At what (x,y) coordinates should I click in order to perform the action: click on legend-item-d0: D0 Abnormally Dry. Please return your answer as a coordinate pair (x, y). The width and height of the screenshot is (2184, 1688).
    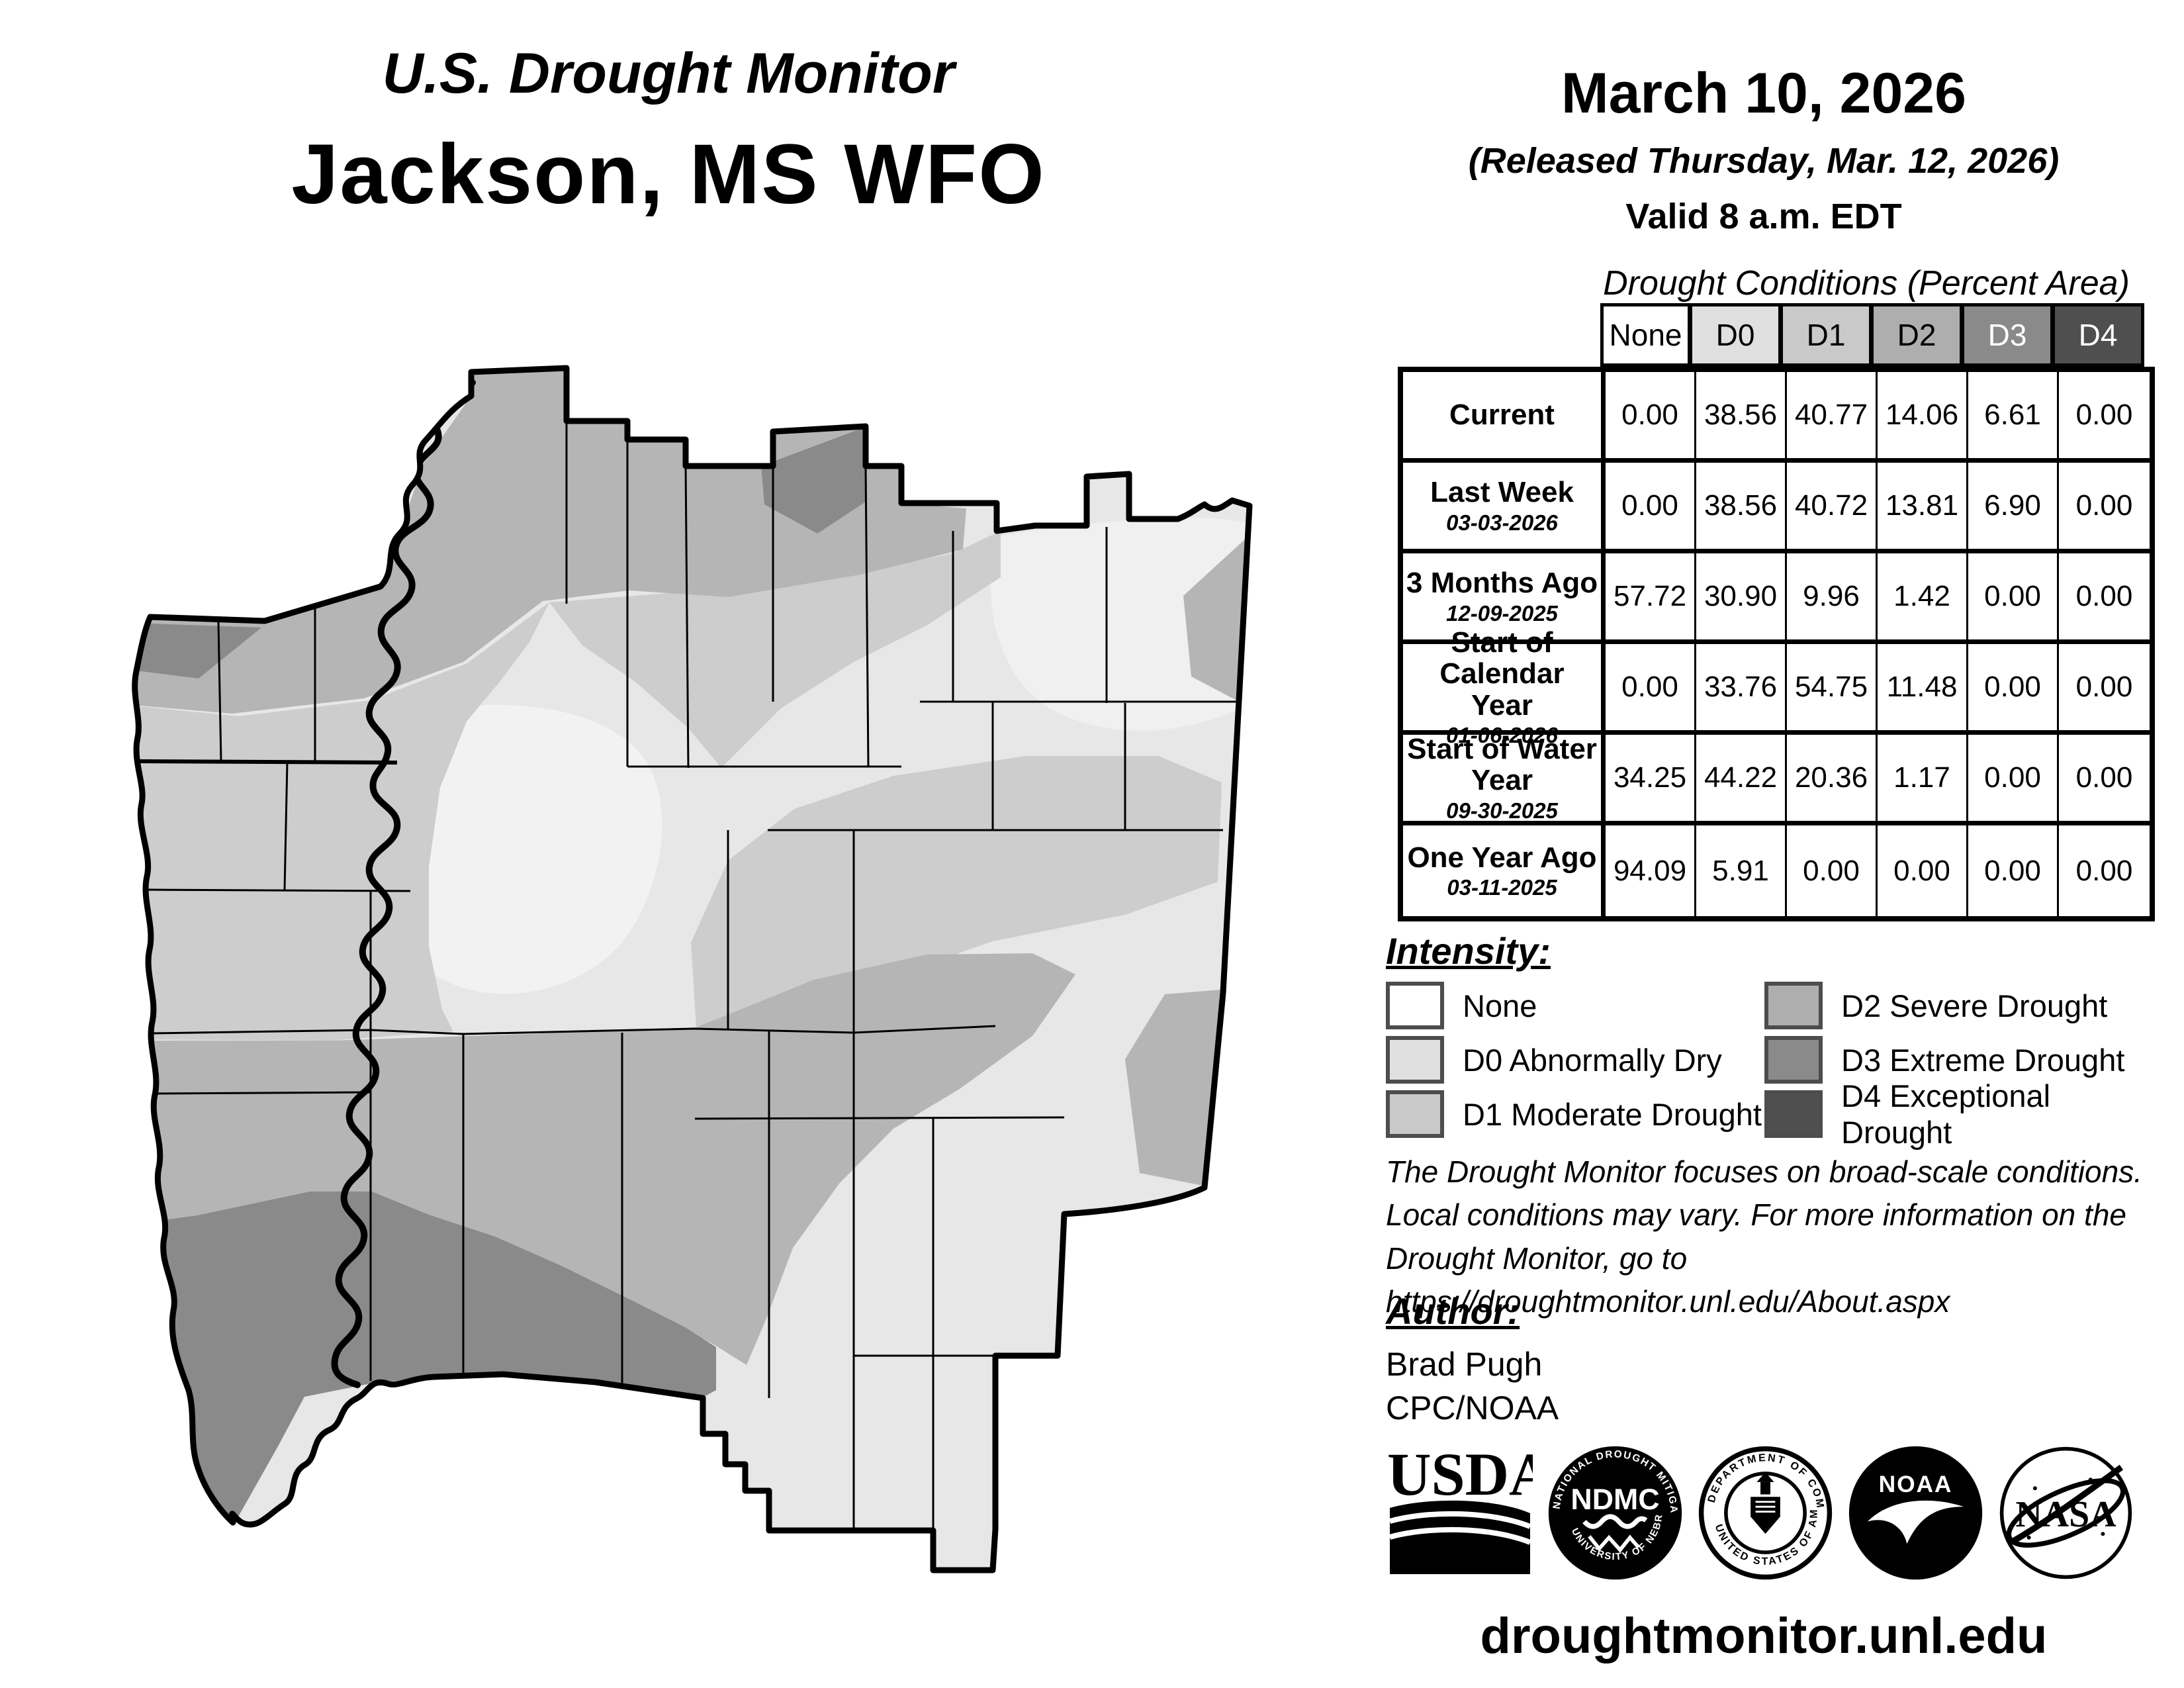
    Looking at the image, I should click on (1575, 1060).